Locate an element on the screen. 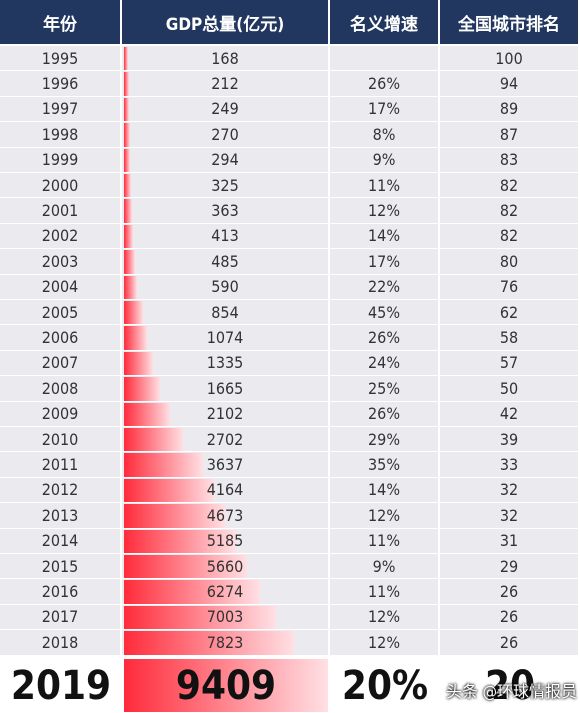 This screenshot has height=713, width=580. gdp-cell: 2102 is located at coordinates (226, 414).